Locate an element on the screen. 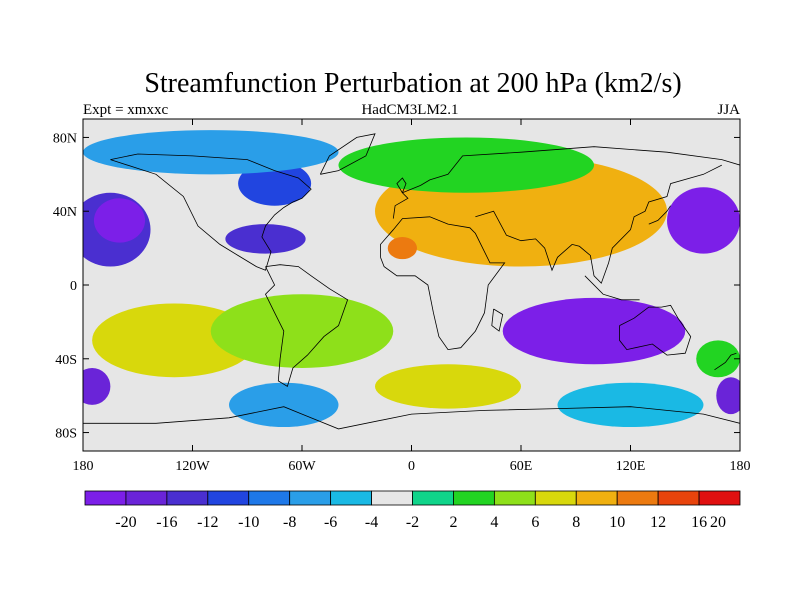  colorbar-label: 20 is located at coordinates (718, 522).